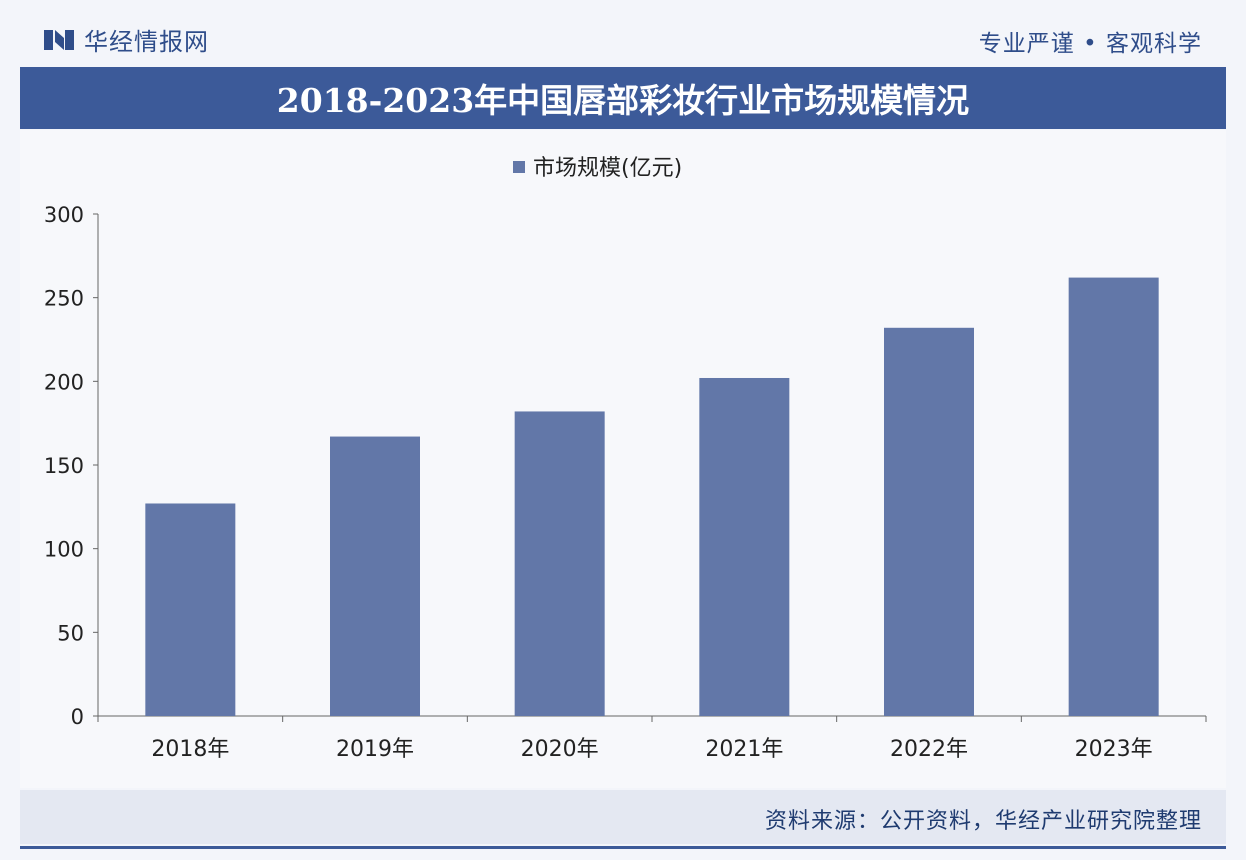 The width and height of the screenshot is (1246, 860). I want to click on chart-title: 2018-2023年中国唇部彩妆行业市场规模情况, so click(623, 100).